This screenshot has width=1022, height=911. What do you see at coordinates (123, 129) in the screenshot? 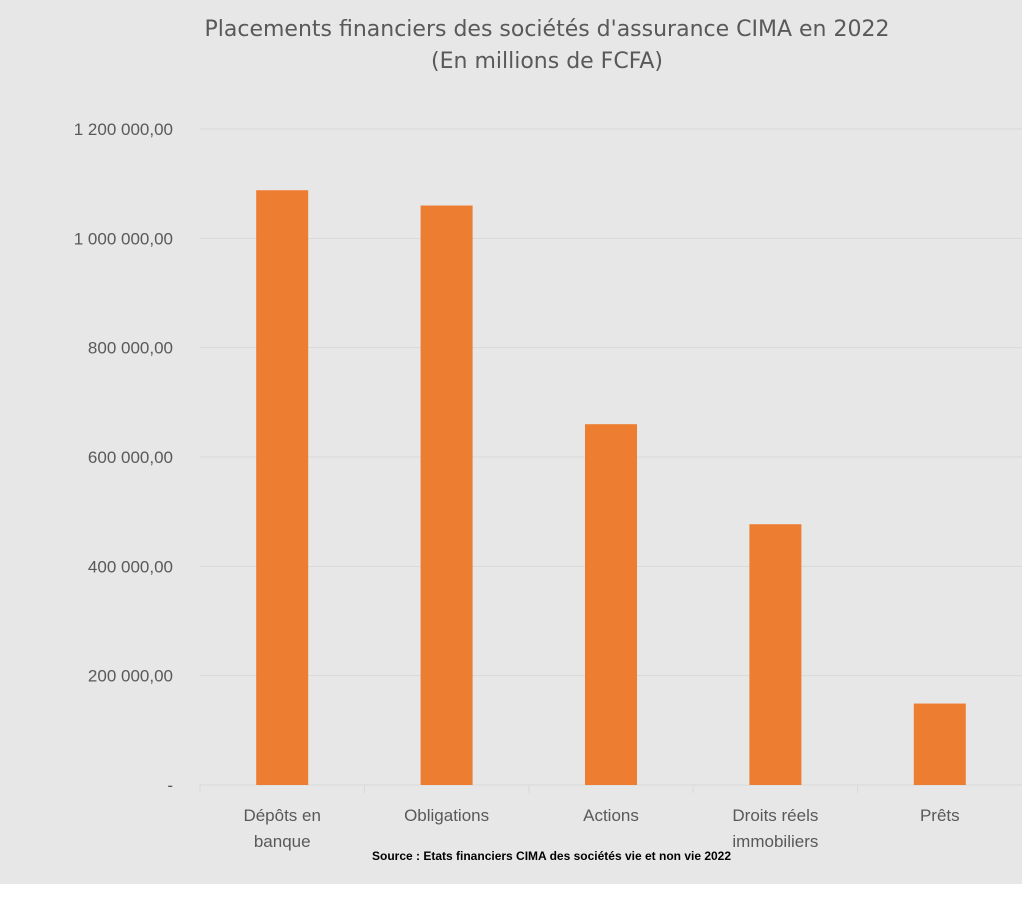
I see `y-tick-label: 1 200 000,00` at bounding box center [123, 129].